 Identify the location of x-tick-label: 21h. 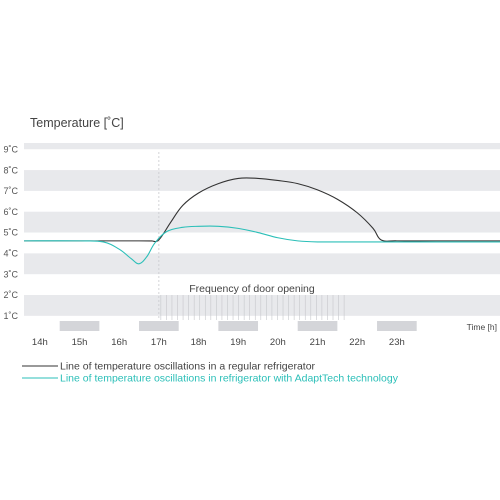
(318, 342).